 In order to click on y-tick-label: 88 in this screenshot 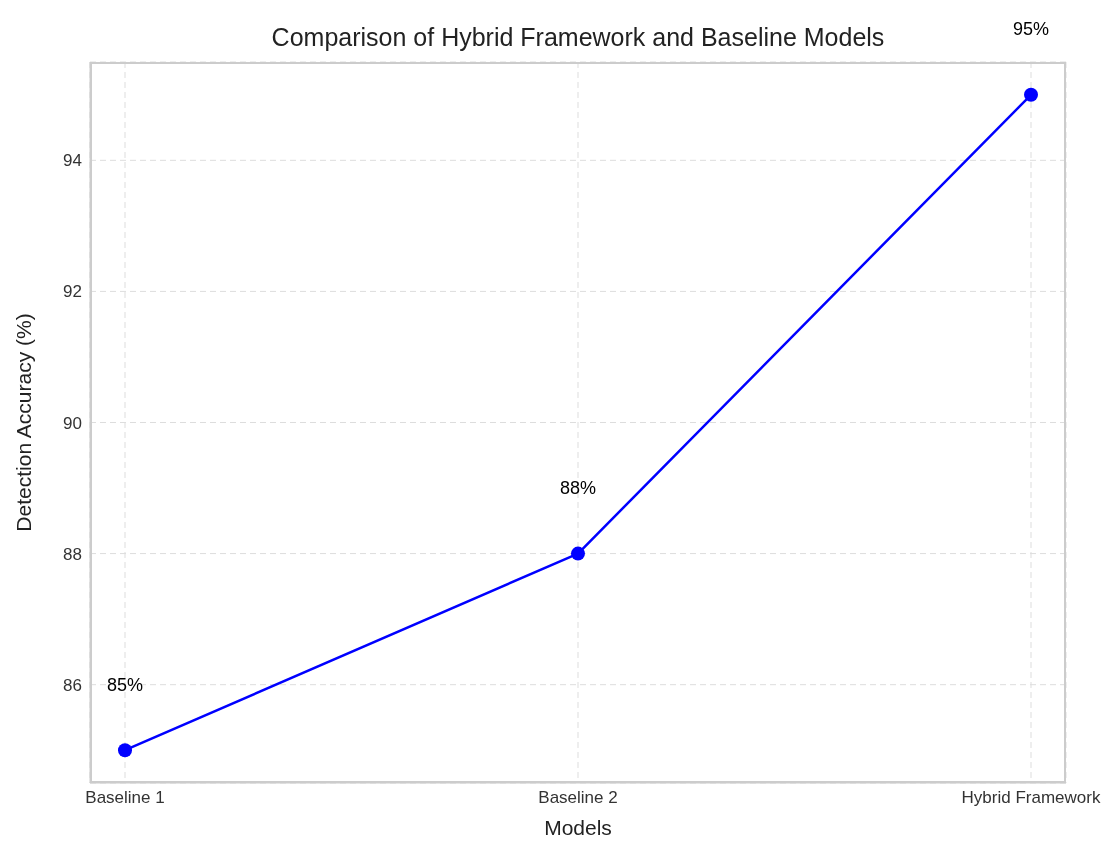, I will do `click(72, 554)`.